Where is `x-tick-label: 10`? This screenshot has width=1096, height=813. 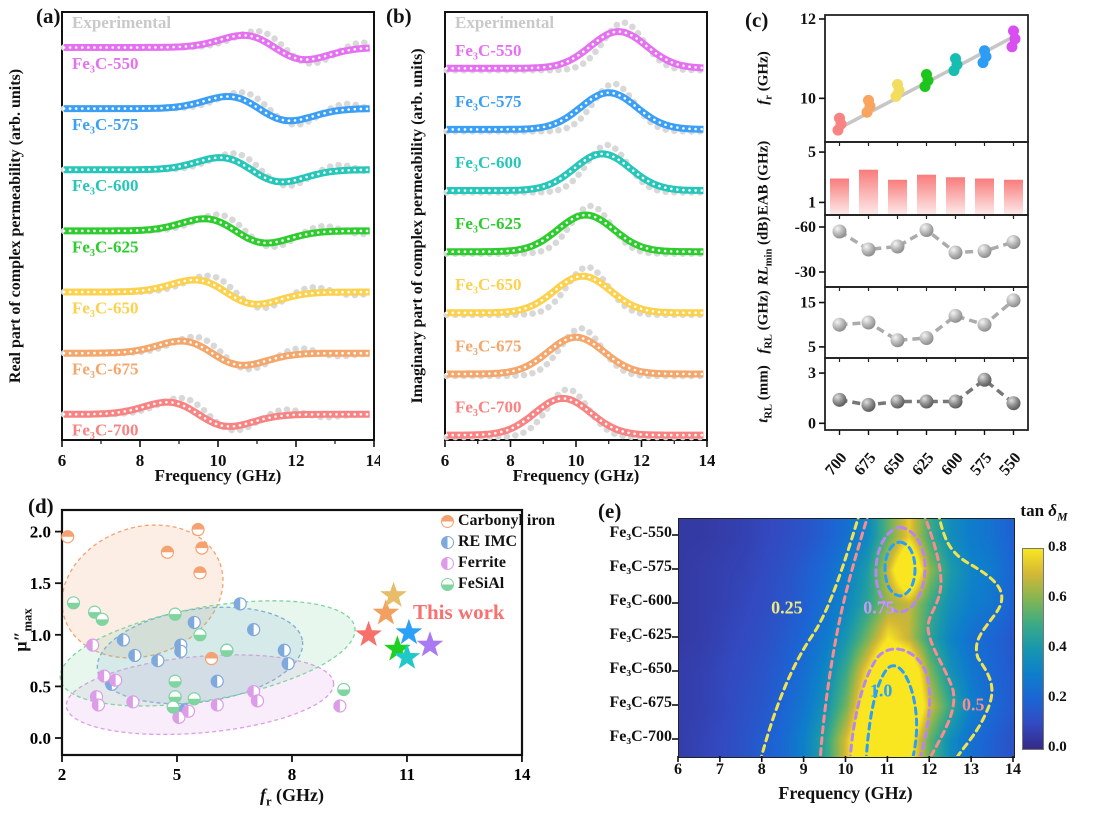
x-tick-label: 10 is located at coordinates (576, 460).